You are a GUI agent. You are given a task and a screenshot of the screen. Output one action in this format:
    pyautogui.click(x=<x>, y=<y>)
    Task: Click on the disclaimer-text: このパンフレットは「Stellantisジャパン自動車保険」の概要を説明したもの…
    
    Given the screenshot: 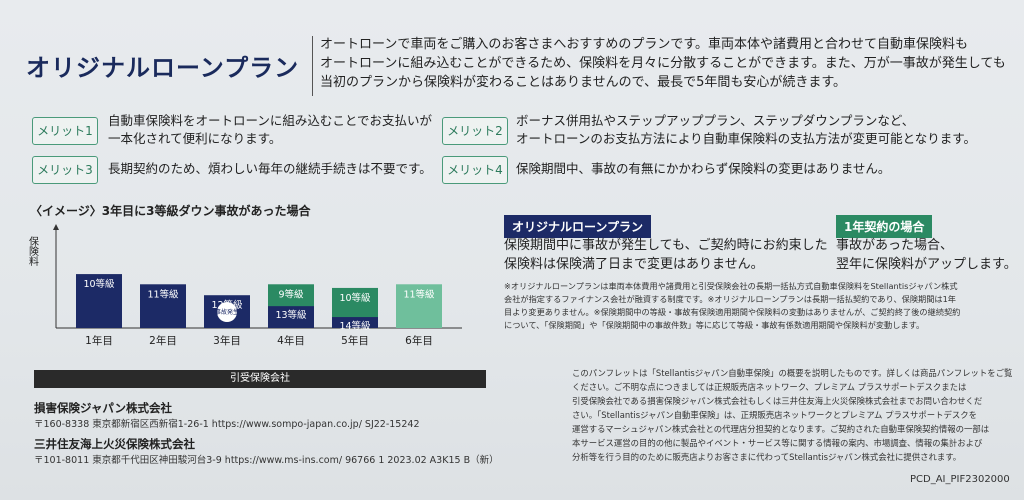 What is the action you would take?
    pyautogui.click(x=792, y=415)
    